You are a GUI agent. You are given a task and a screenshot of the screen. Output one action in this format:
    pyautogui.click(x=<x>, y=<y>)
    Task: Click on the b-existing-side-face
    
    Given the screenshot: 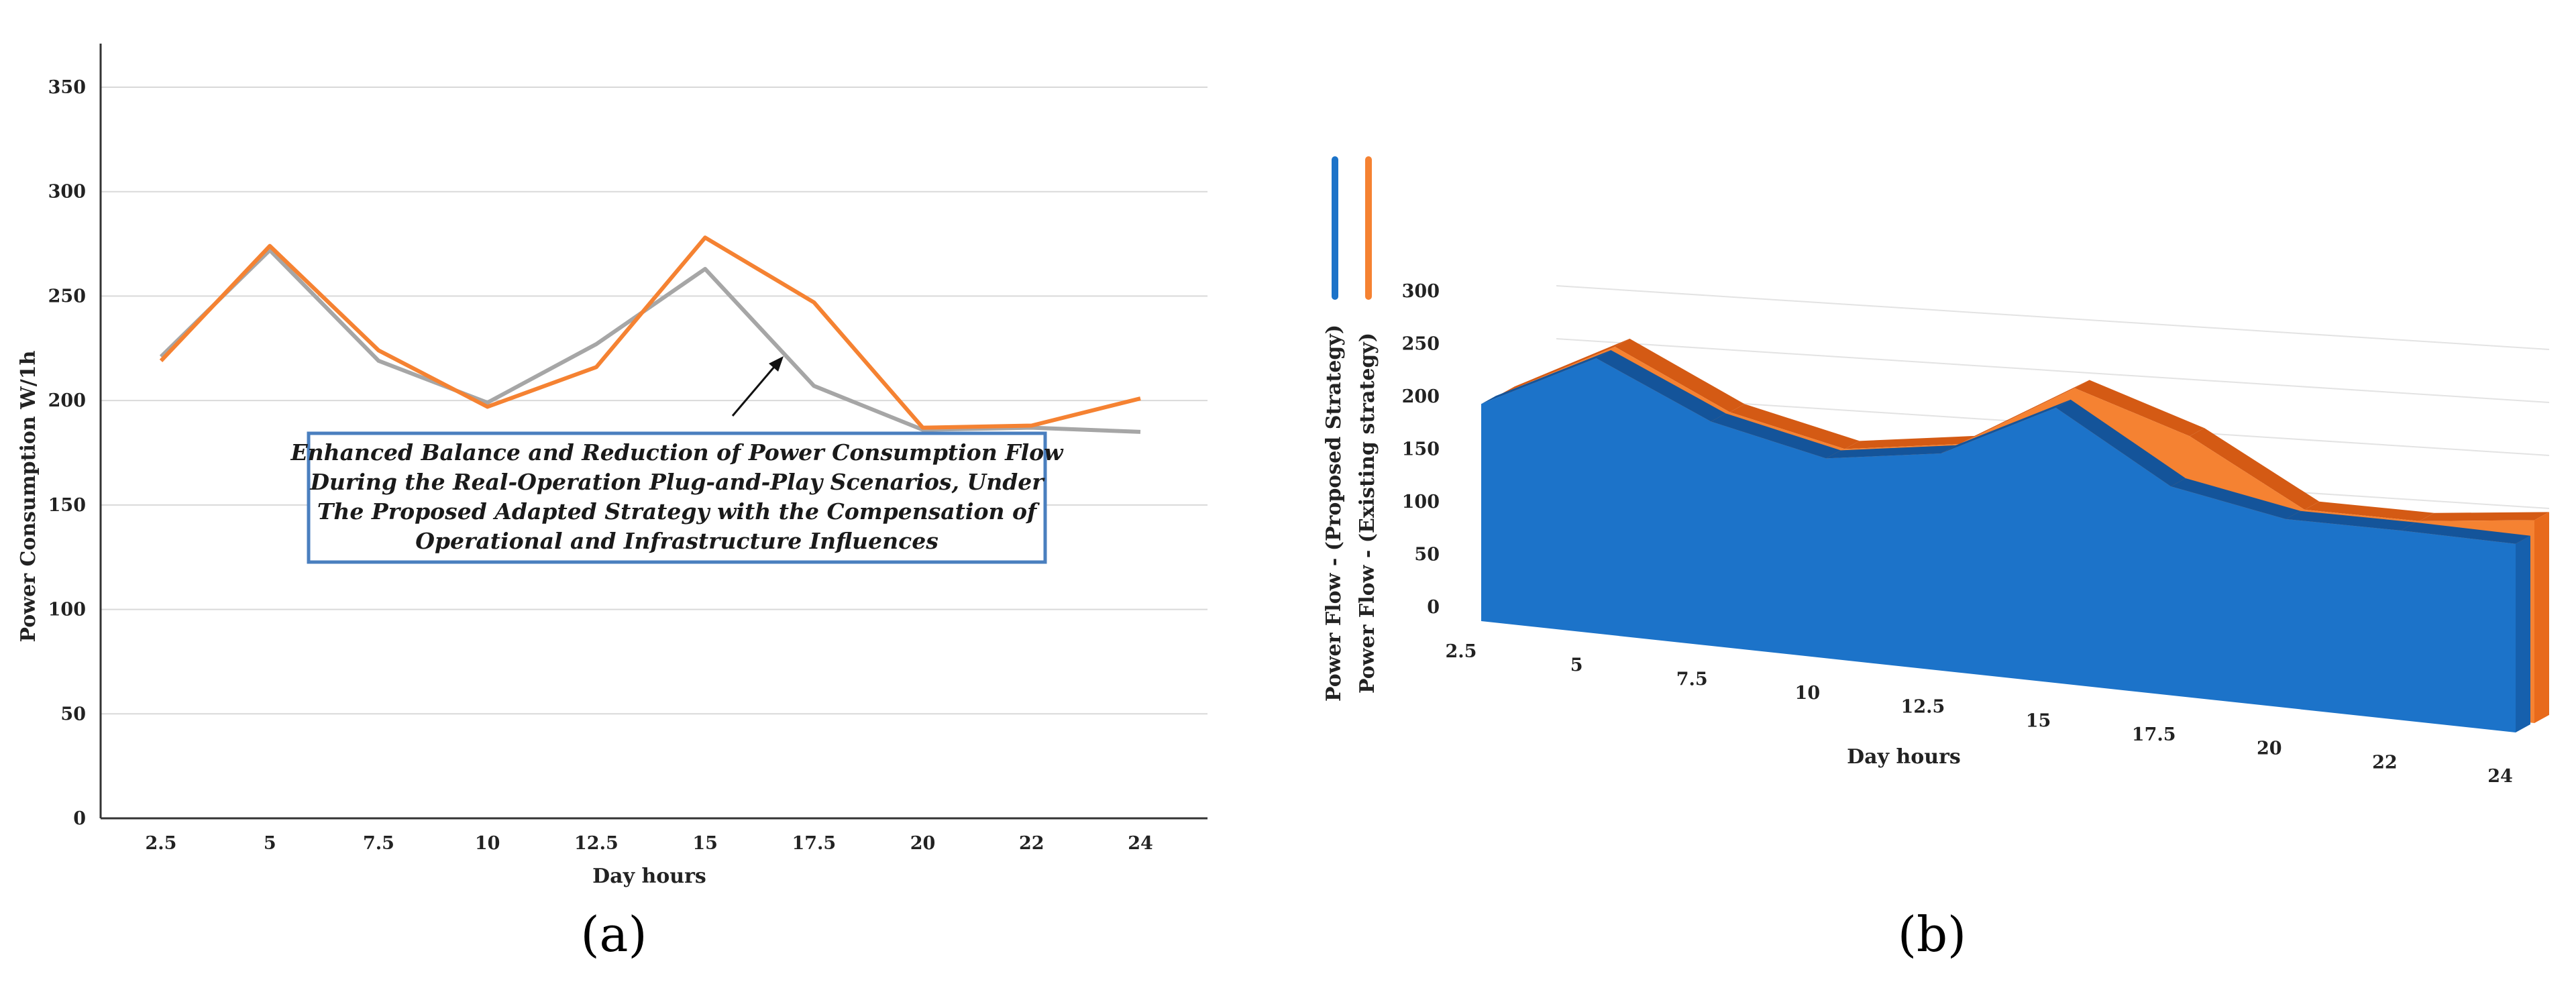 What is the action you would take?
    pyautogui.click(x=2541, y=617)
    